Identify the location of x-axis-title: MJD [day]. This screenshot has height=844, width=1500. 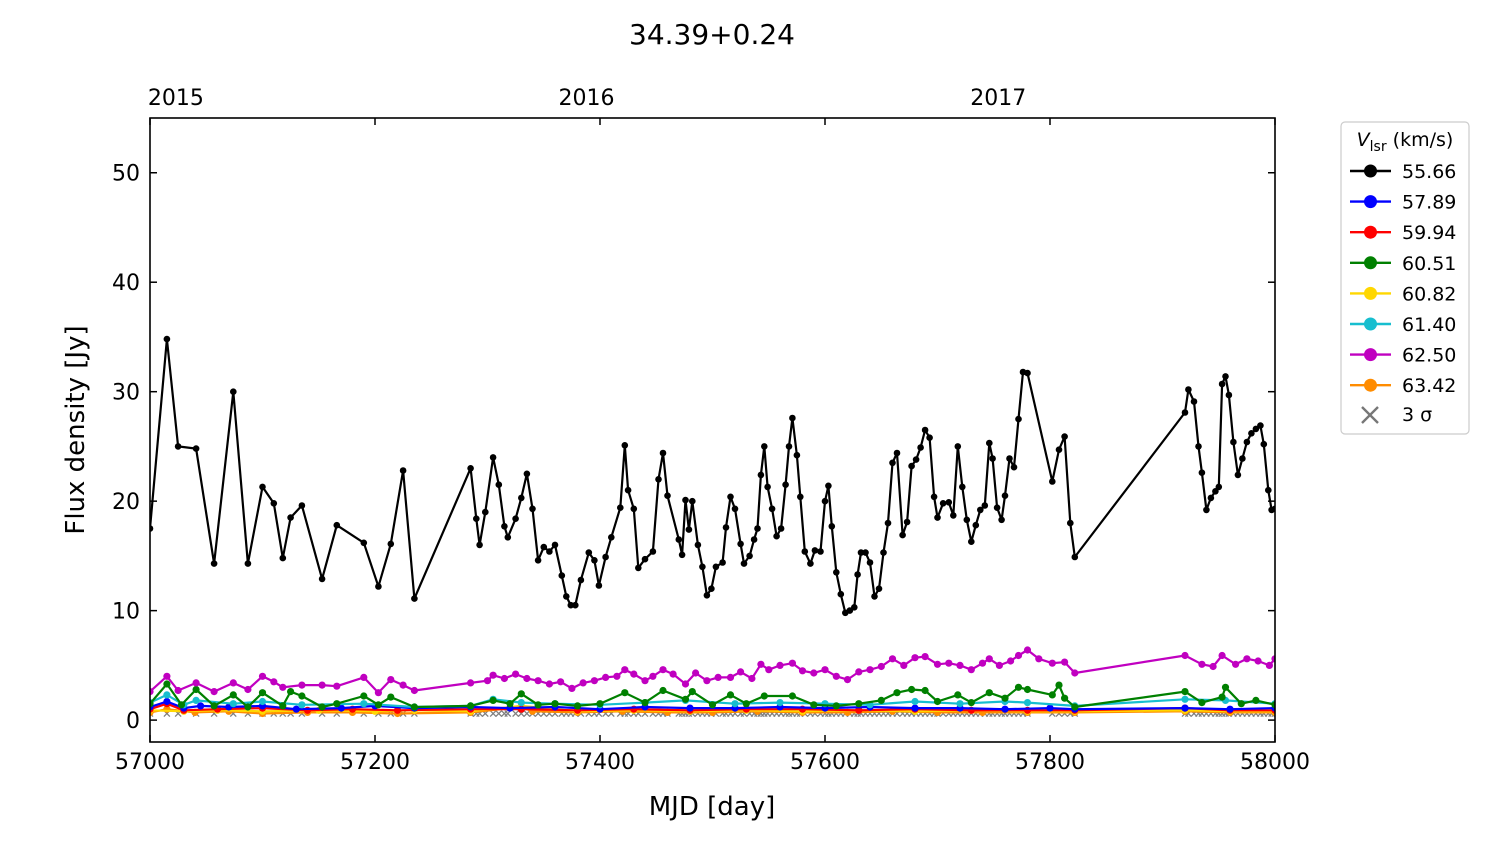
(712, 807).